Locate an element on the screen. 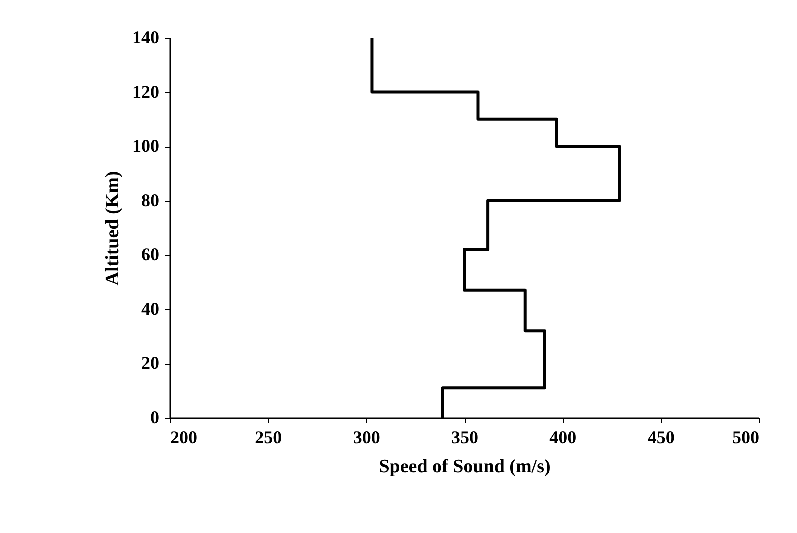 This screenshot has width=797, height=533. y-tick-label: 20 is located at coordinates (151, 363).